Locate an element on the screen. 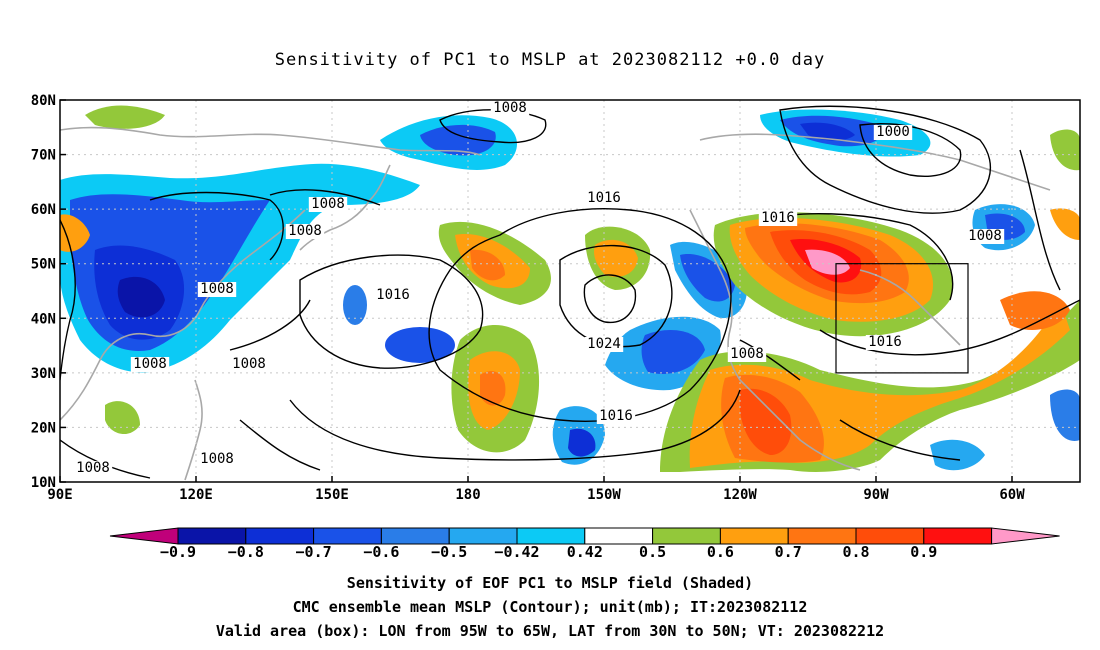 This screenshot has width=1100, height=650. colorbar is located at coordinates (584, 536).